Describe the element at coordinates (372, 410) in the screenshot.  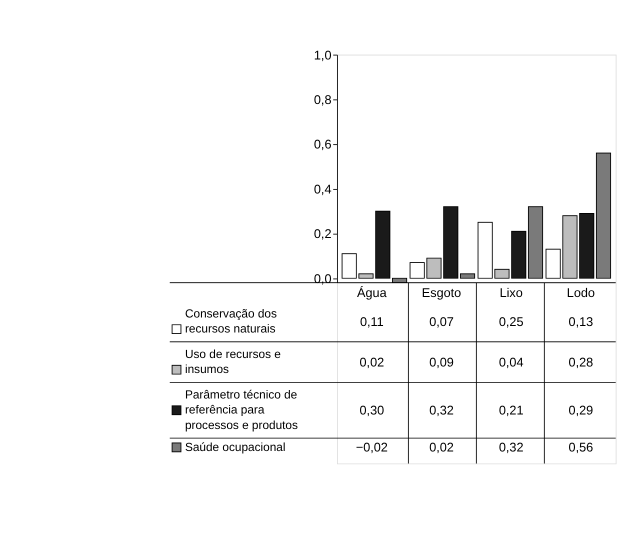
I see `data-label: 0,30` at that location.